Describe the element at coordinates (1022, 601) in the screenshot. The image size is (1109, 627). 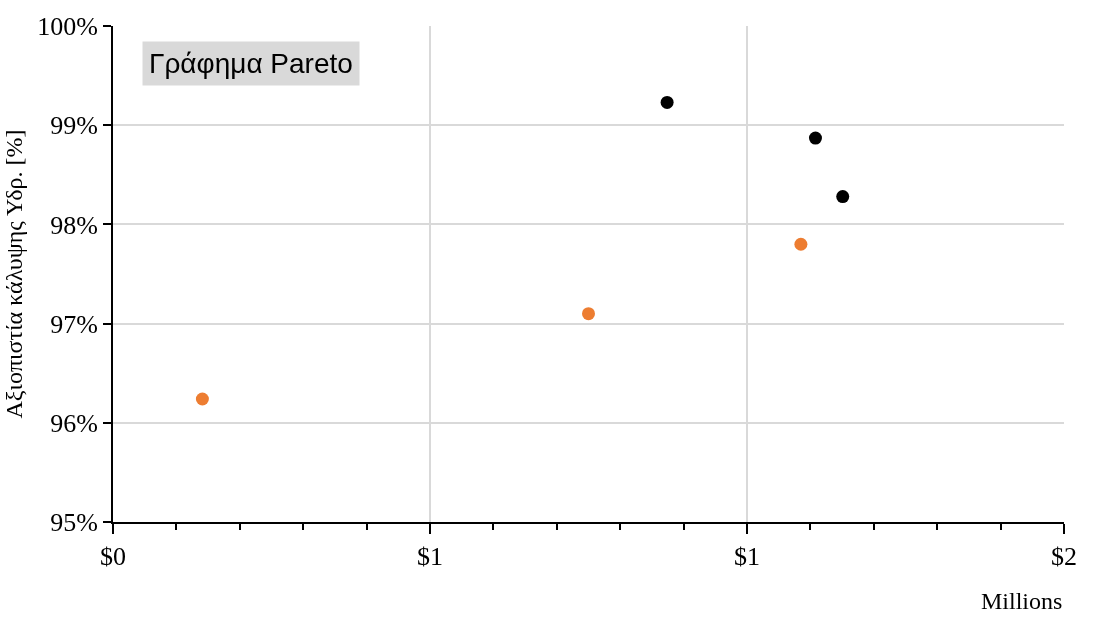
I see `x-axis-title: Millions` at that location.